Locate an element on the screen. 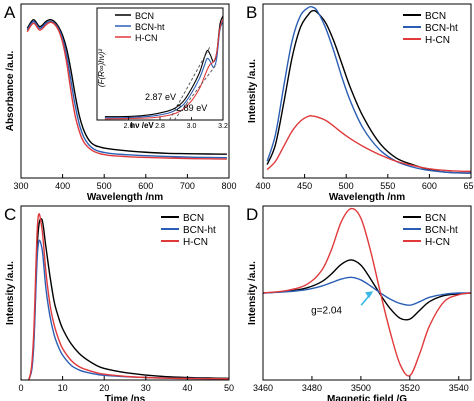  inset-legend-entry: BCN-ht is located at coordinates (150, 27).